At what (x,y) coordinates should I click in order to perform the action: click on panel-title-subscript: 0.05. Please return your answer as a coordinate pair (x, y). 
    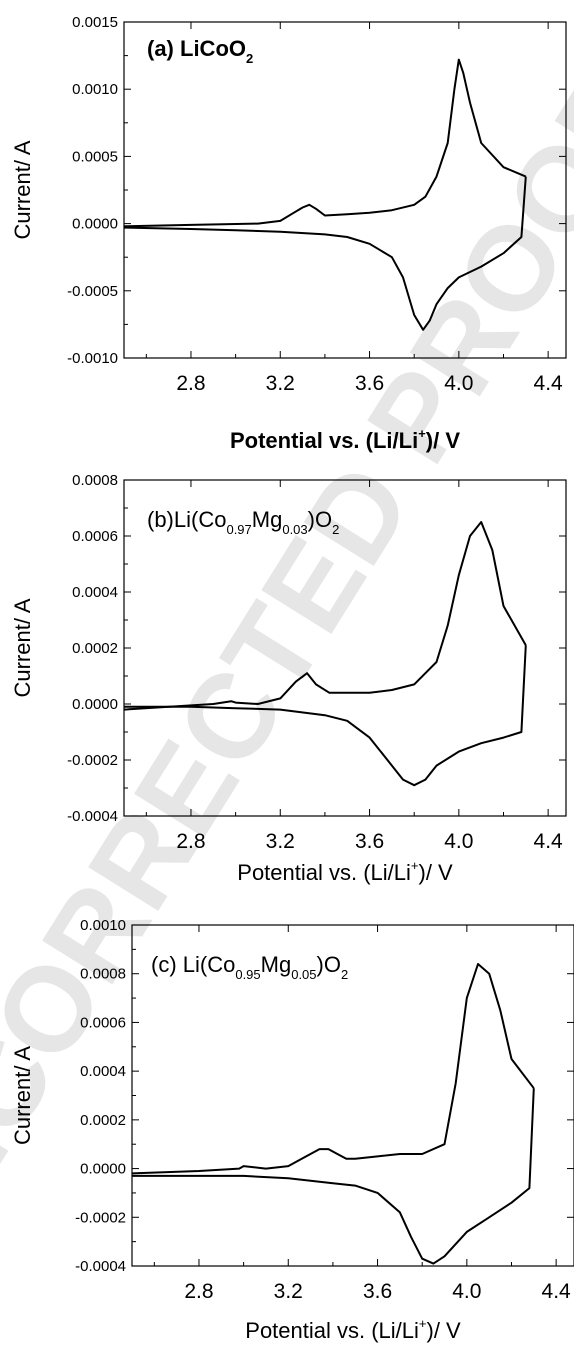
    Looking at the image, I should click on (303, 974).